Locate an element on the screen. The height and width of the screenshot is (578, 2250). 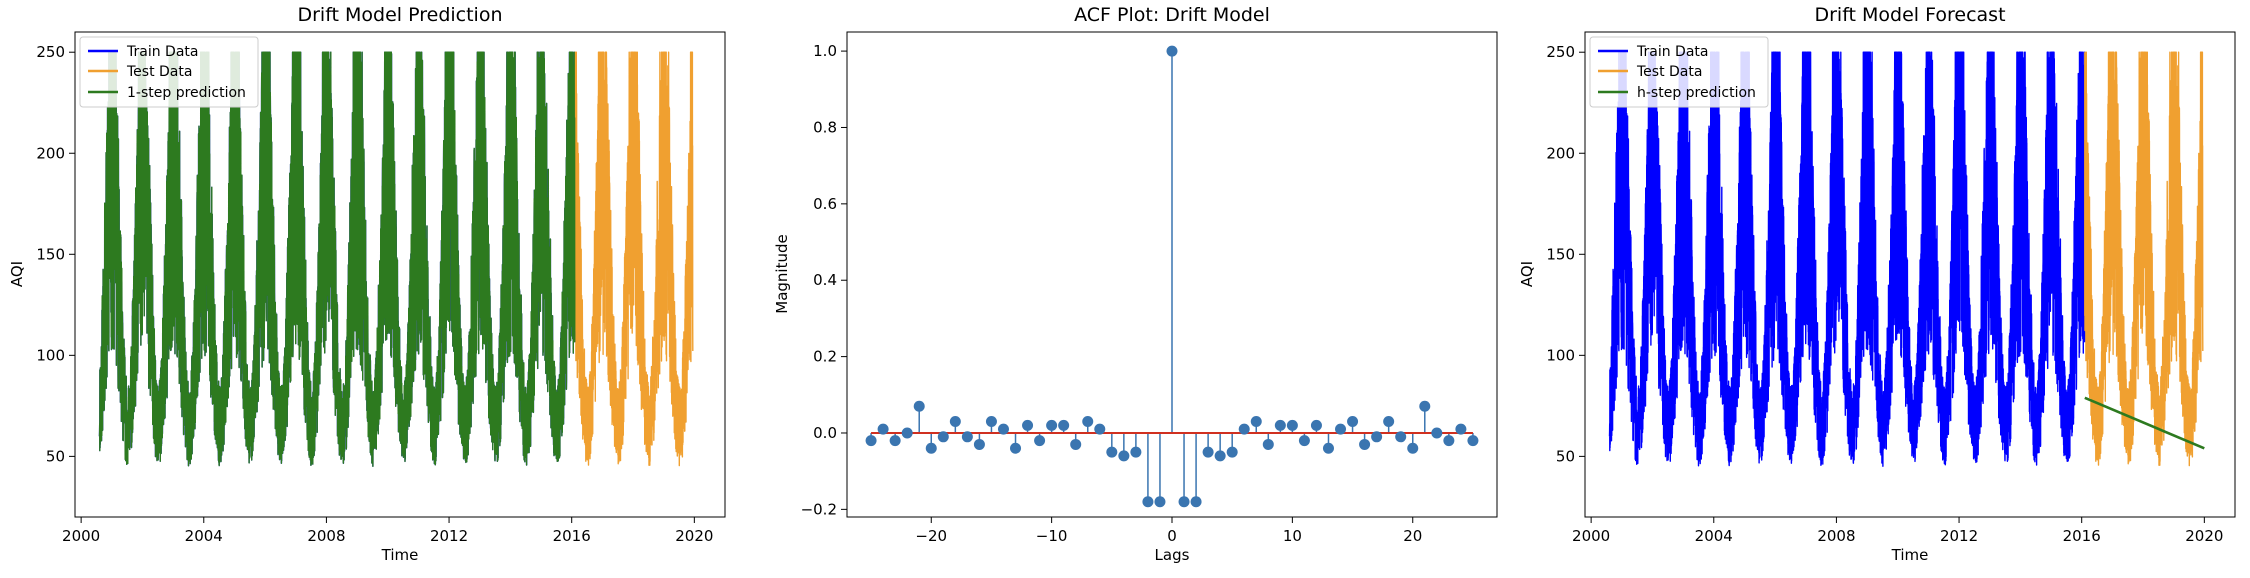
y-tick-label: 0.0 is located at coordinates (825, 433).